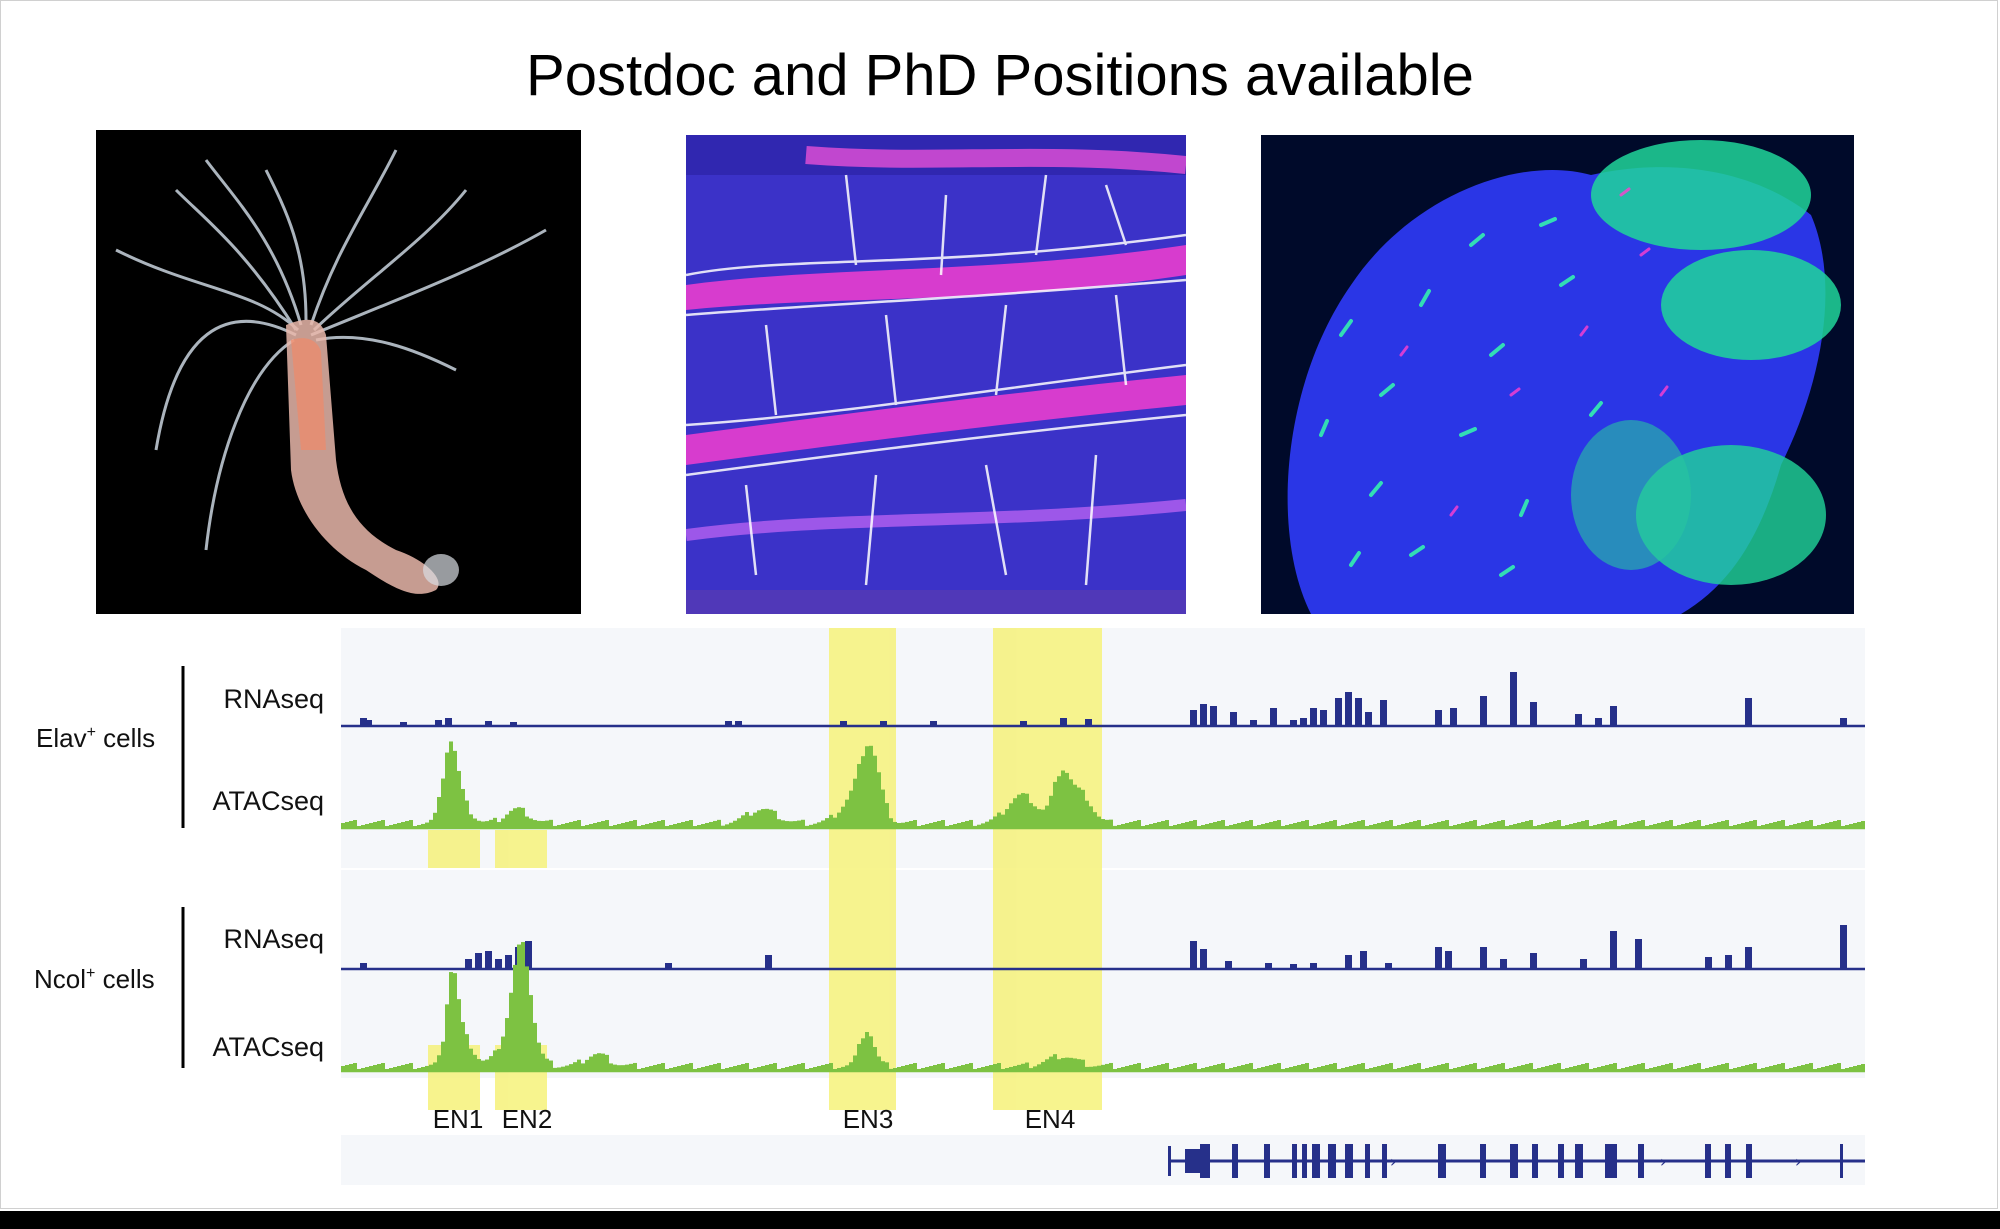 The width and height of the screenshot is (2000, 1229). Describe the element at coordinates (936, 374) in the screenshot. I see `nerve-net-micrograph` at that location.